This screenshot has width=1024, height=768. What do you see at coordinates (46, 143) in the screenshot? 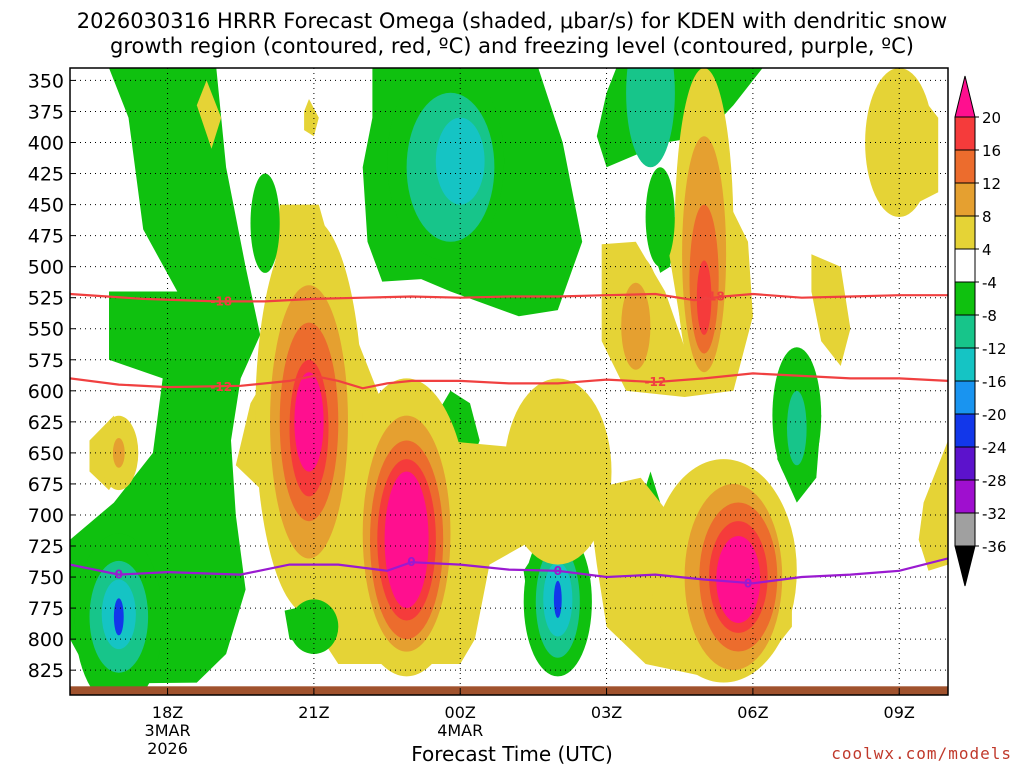
I see `y-tick-label-400: 400` at bounding box center [46, 143].